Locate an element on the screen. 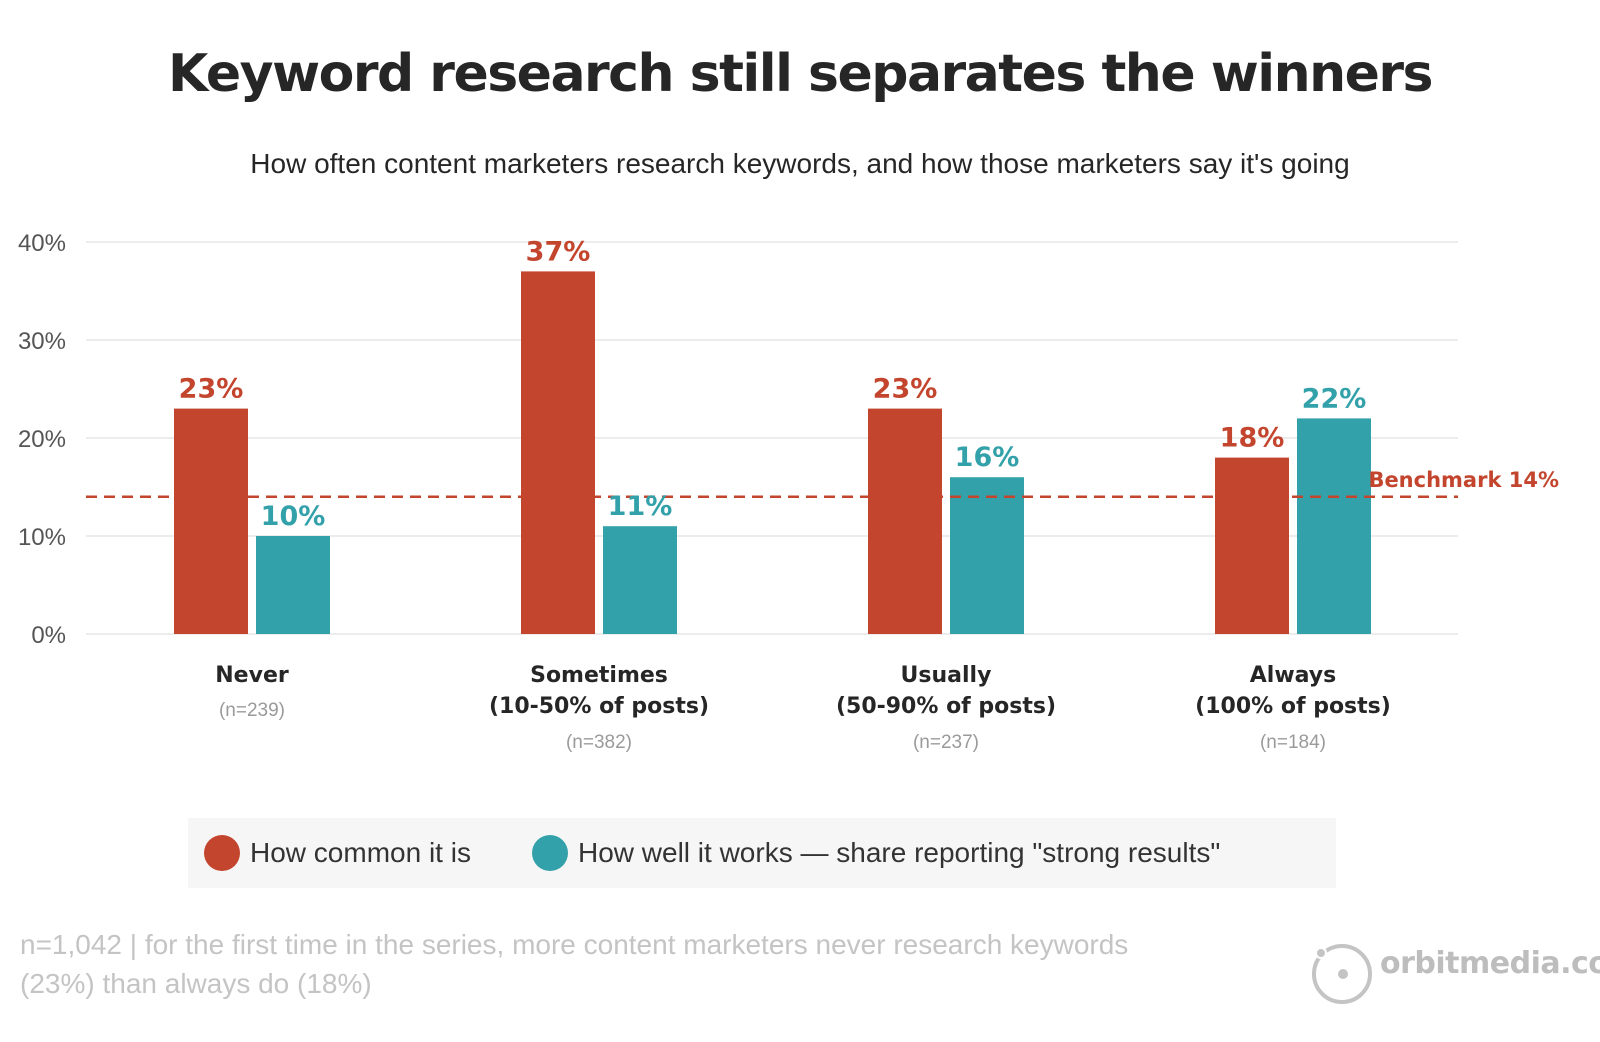 The height and width of the screenshot is (1042, 1600). benchmark: Benchmark 14% is located at coordinates (822, 483).